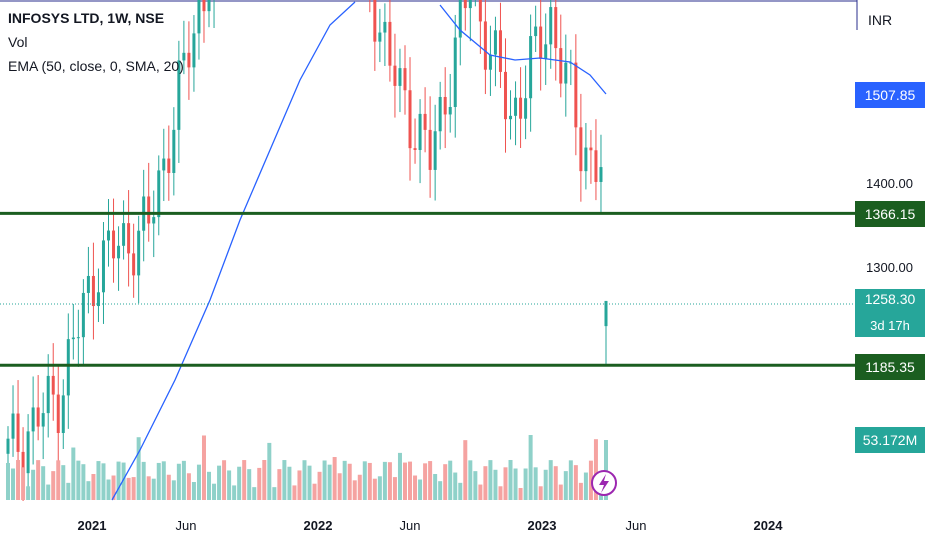 This screenshot has height=550, width=932. What do you see at coordinates (86, 18) in the screenshot?
I see `symbol-title: INFOSYS LTD, 1W, NSE` at bounding box center [86, 18].